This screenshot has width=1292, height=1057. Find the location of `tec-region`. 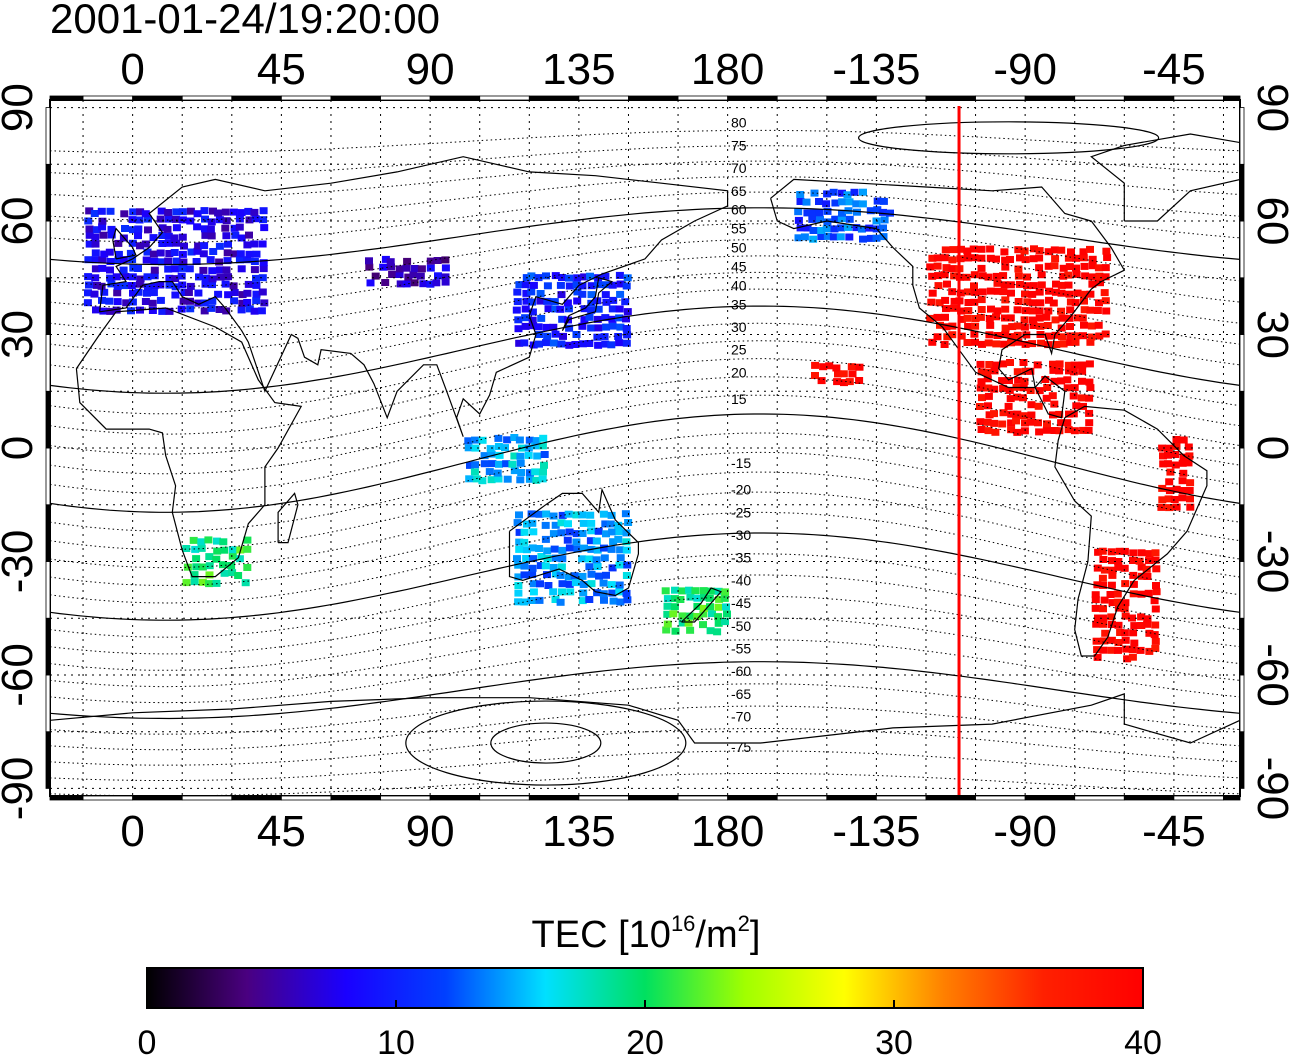

tec-region is located at coordinates (1035, 397).